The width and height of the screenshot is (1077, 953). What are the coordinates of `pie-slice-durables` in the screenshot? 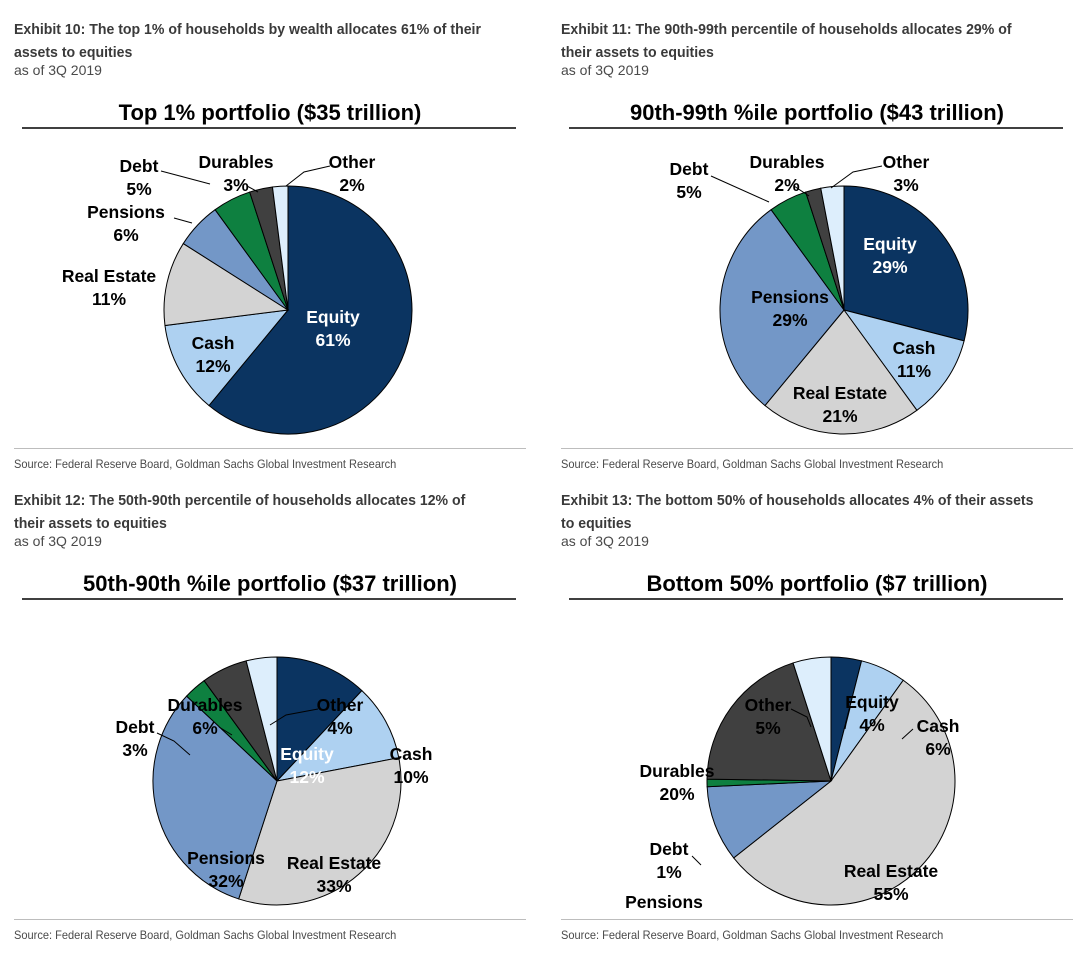 It's located at (769, 722).